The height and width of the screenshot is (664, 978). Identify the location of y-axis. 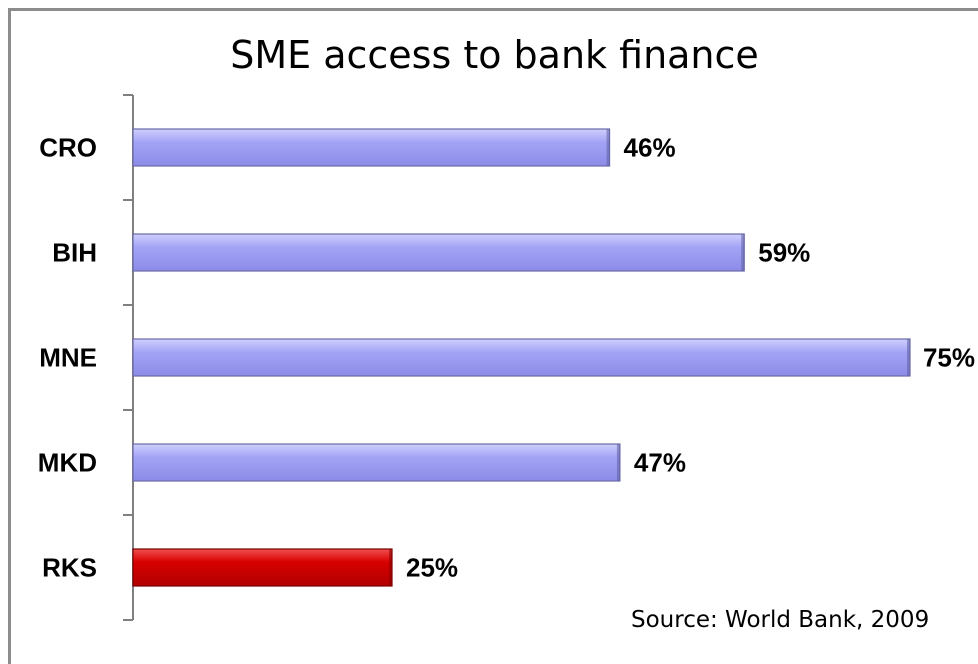
(128, 357).